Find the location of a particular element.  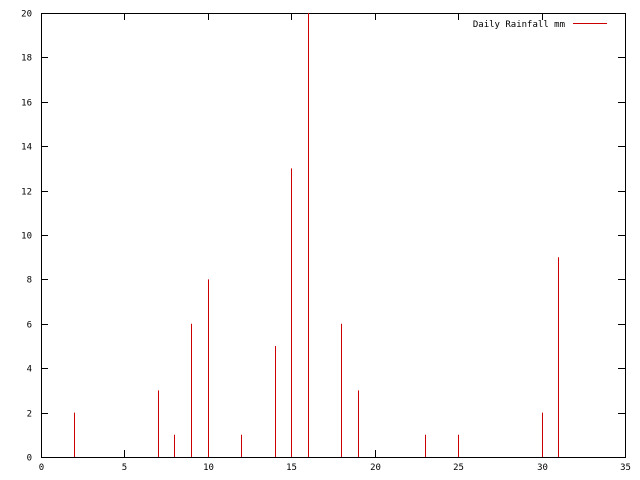

y-tick-label: 12 is located at coordinates (26, 193).